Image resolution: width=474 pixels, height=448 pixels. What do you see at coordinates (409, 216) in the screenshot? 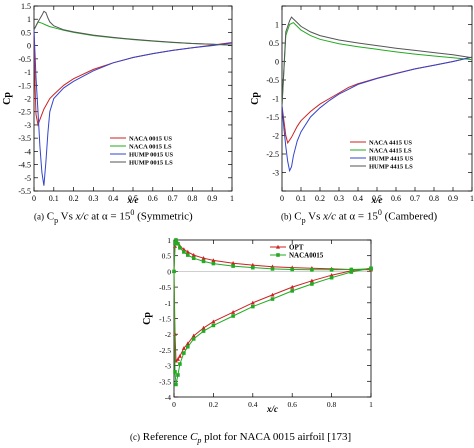
I see `caption-b-end: (Cambered)` at bounding box center [409, 216].